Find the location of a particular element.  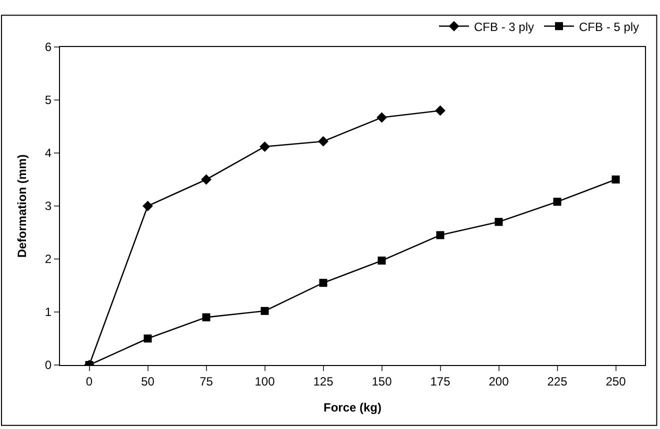

y-tick-label: 4 is located at coordinates (48, 153).